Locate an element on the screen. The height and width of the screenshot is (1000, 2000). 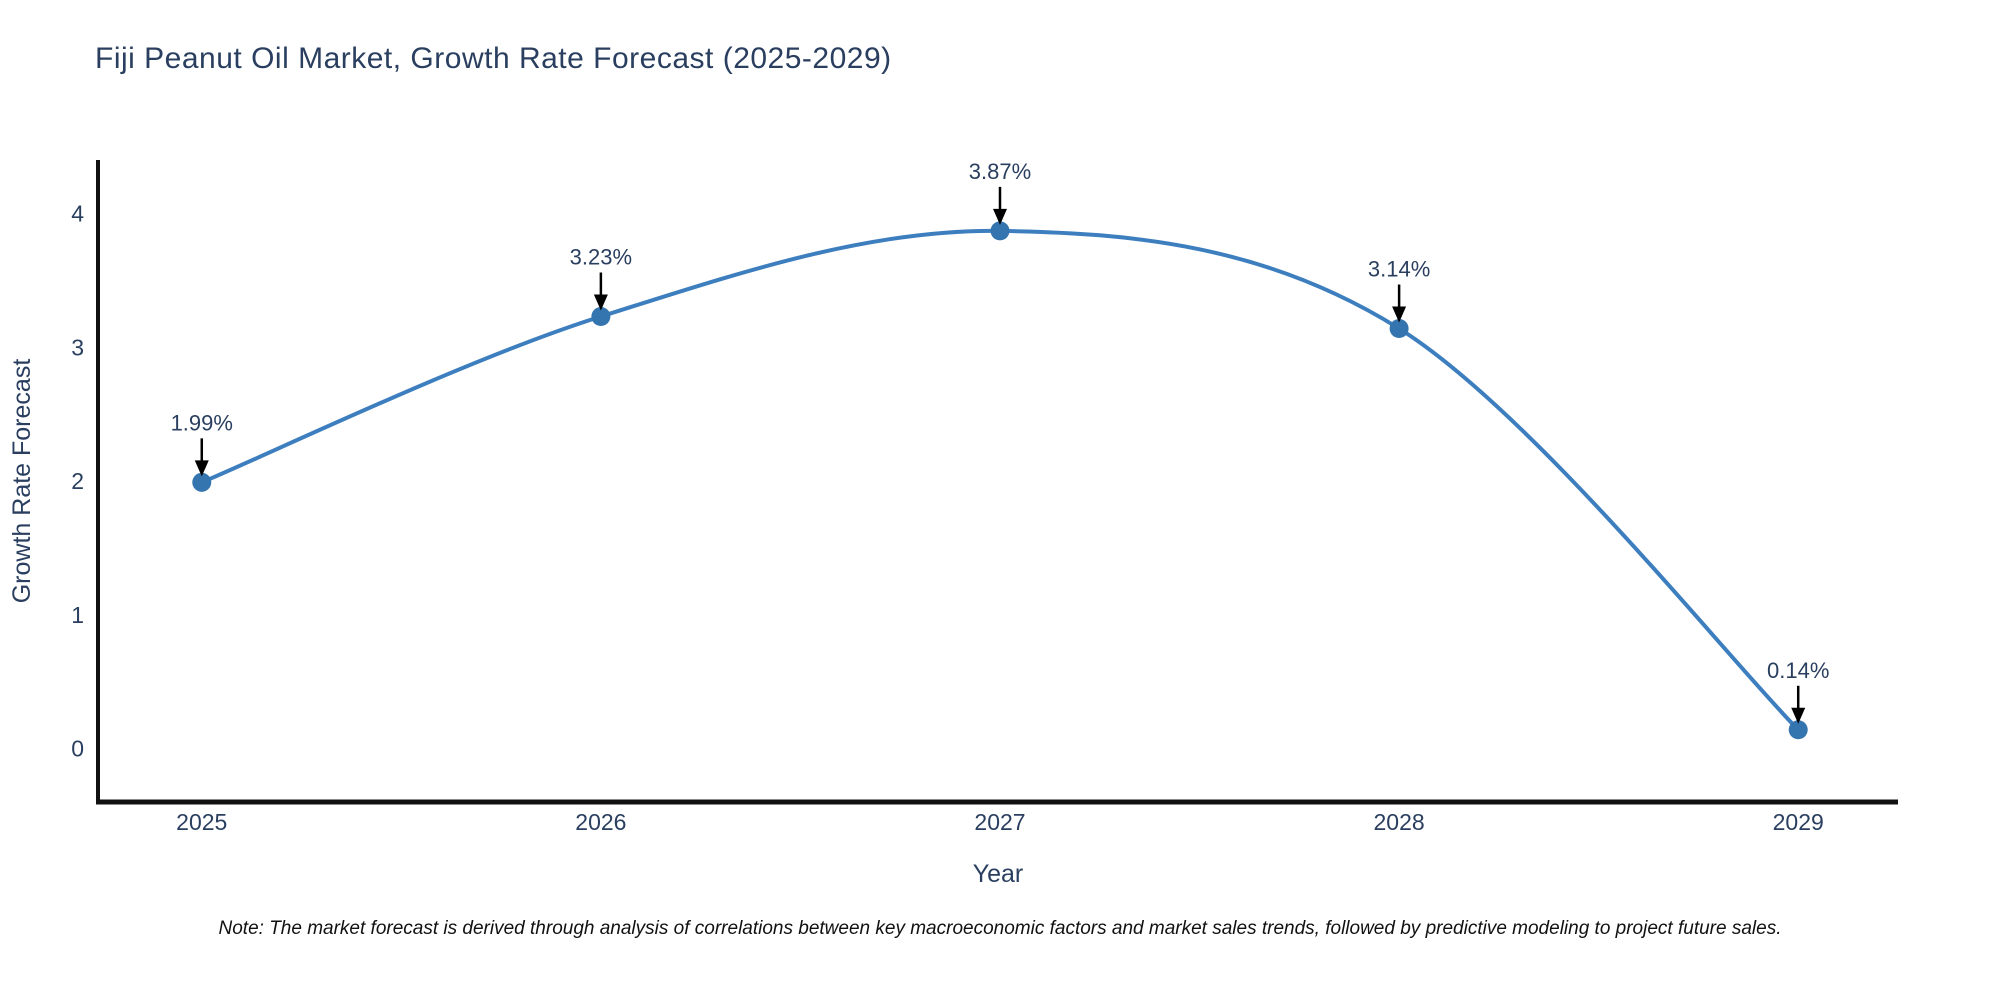
y-tick-label: 2 is located at coordinates (77, 481).